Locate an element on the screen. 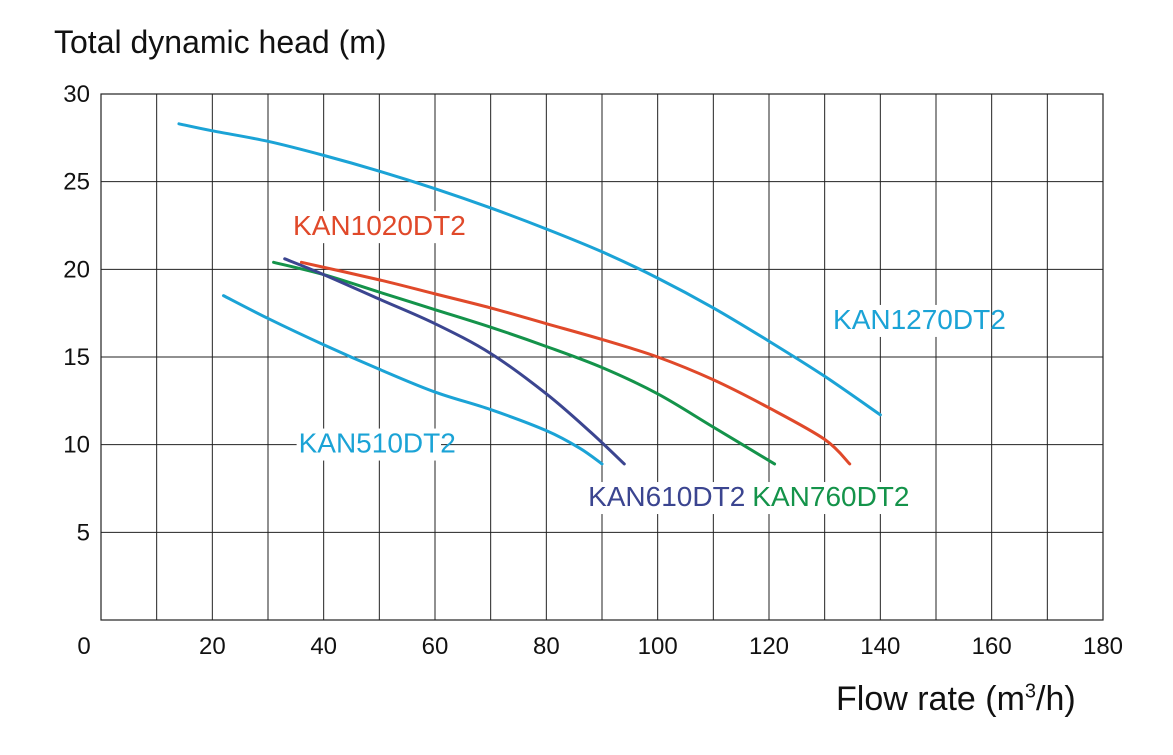  x-axis-title: Flow rate (m3/h) is located at coordinates (956, 699).